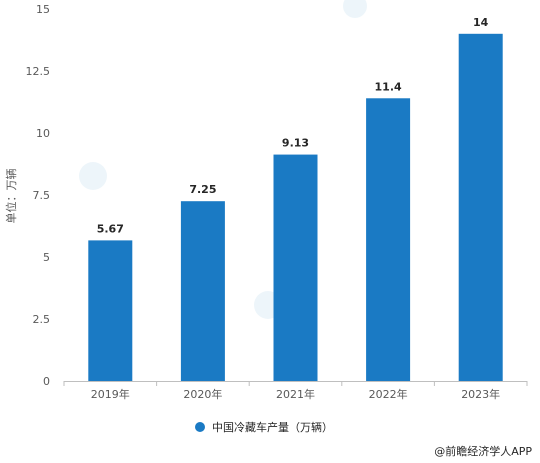 This screenshot has height=463, width=540. Describe the element at coordinates (42, 319) in the screenshot. I see `y-tick-label: 2.5` at that location.